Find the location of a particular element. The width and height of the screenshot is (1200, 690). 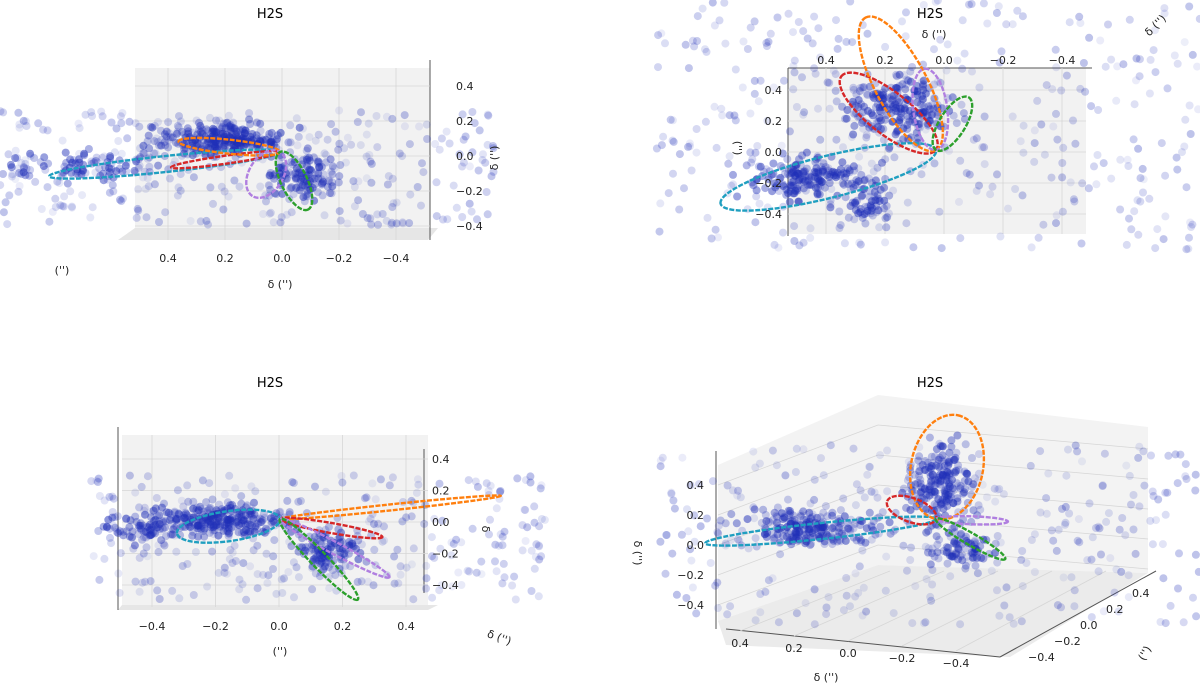

y-tick-label: −0.4 is located at coordinates (768, 214).